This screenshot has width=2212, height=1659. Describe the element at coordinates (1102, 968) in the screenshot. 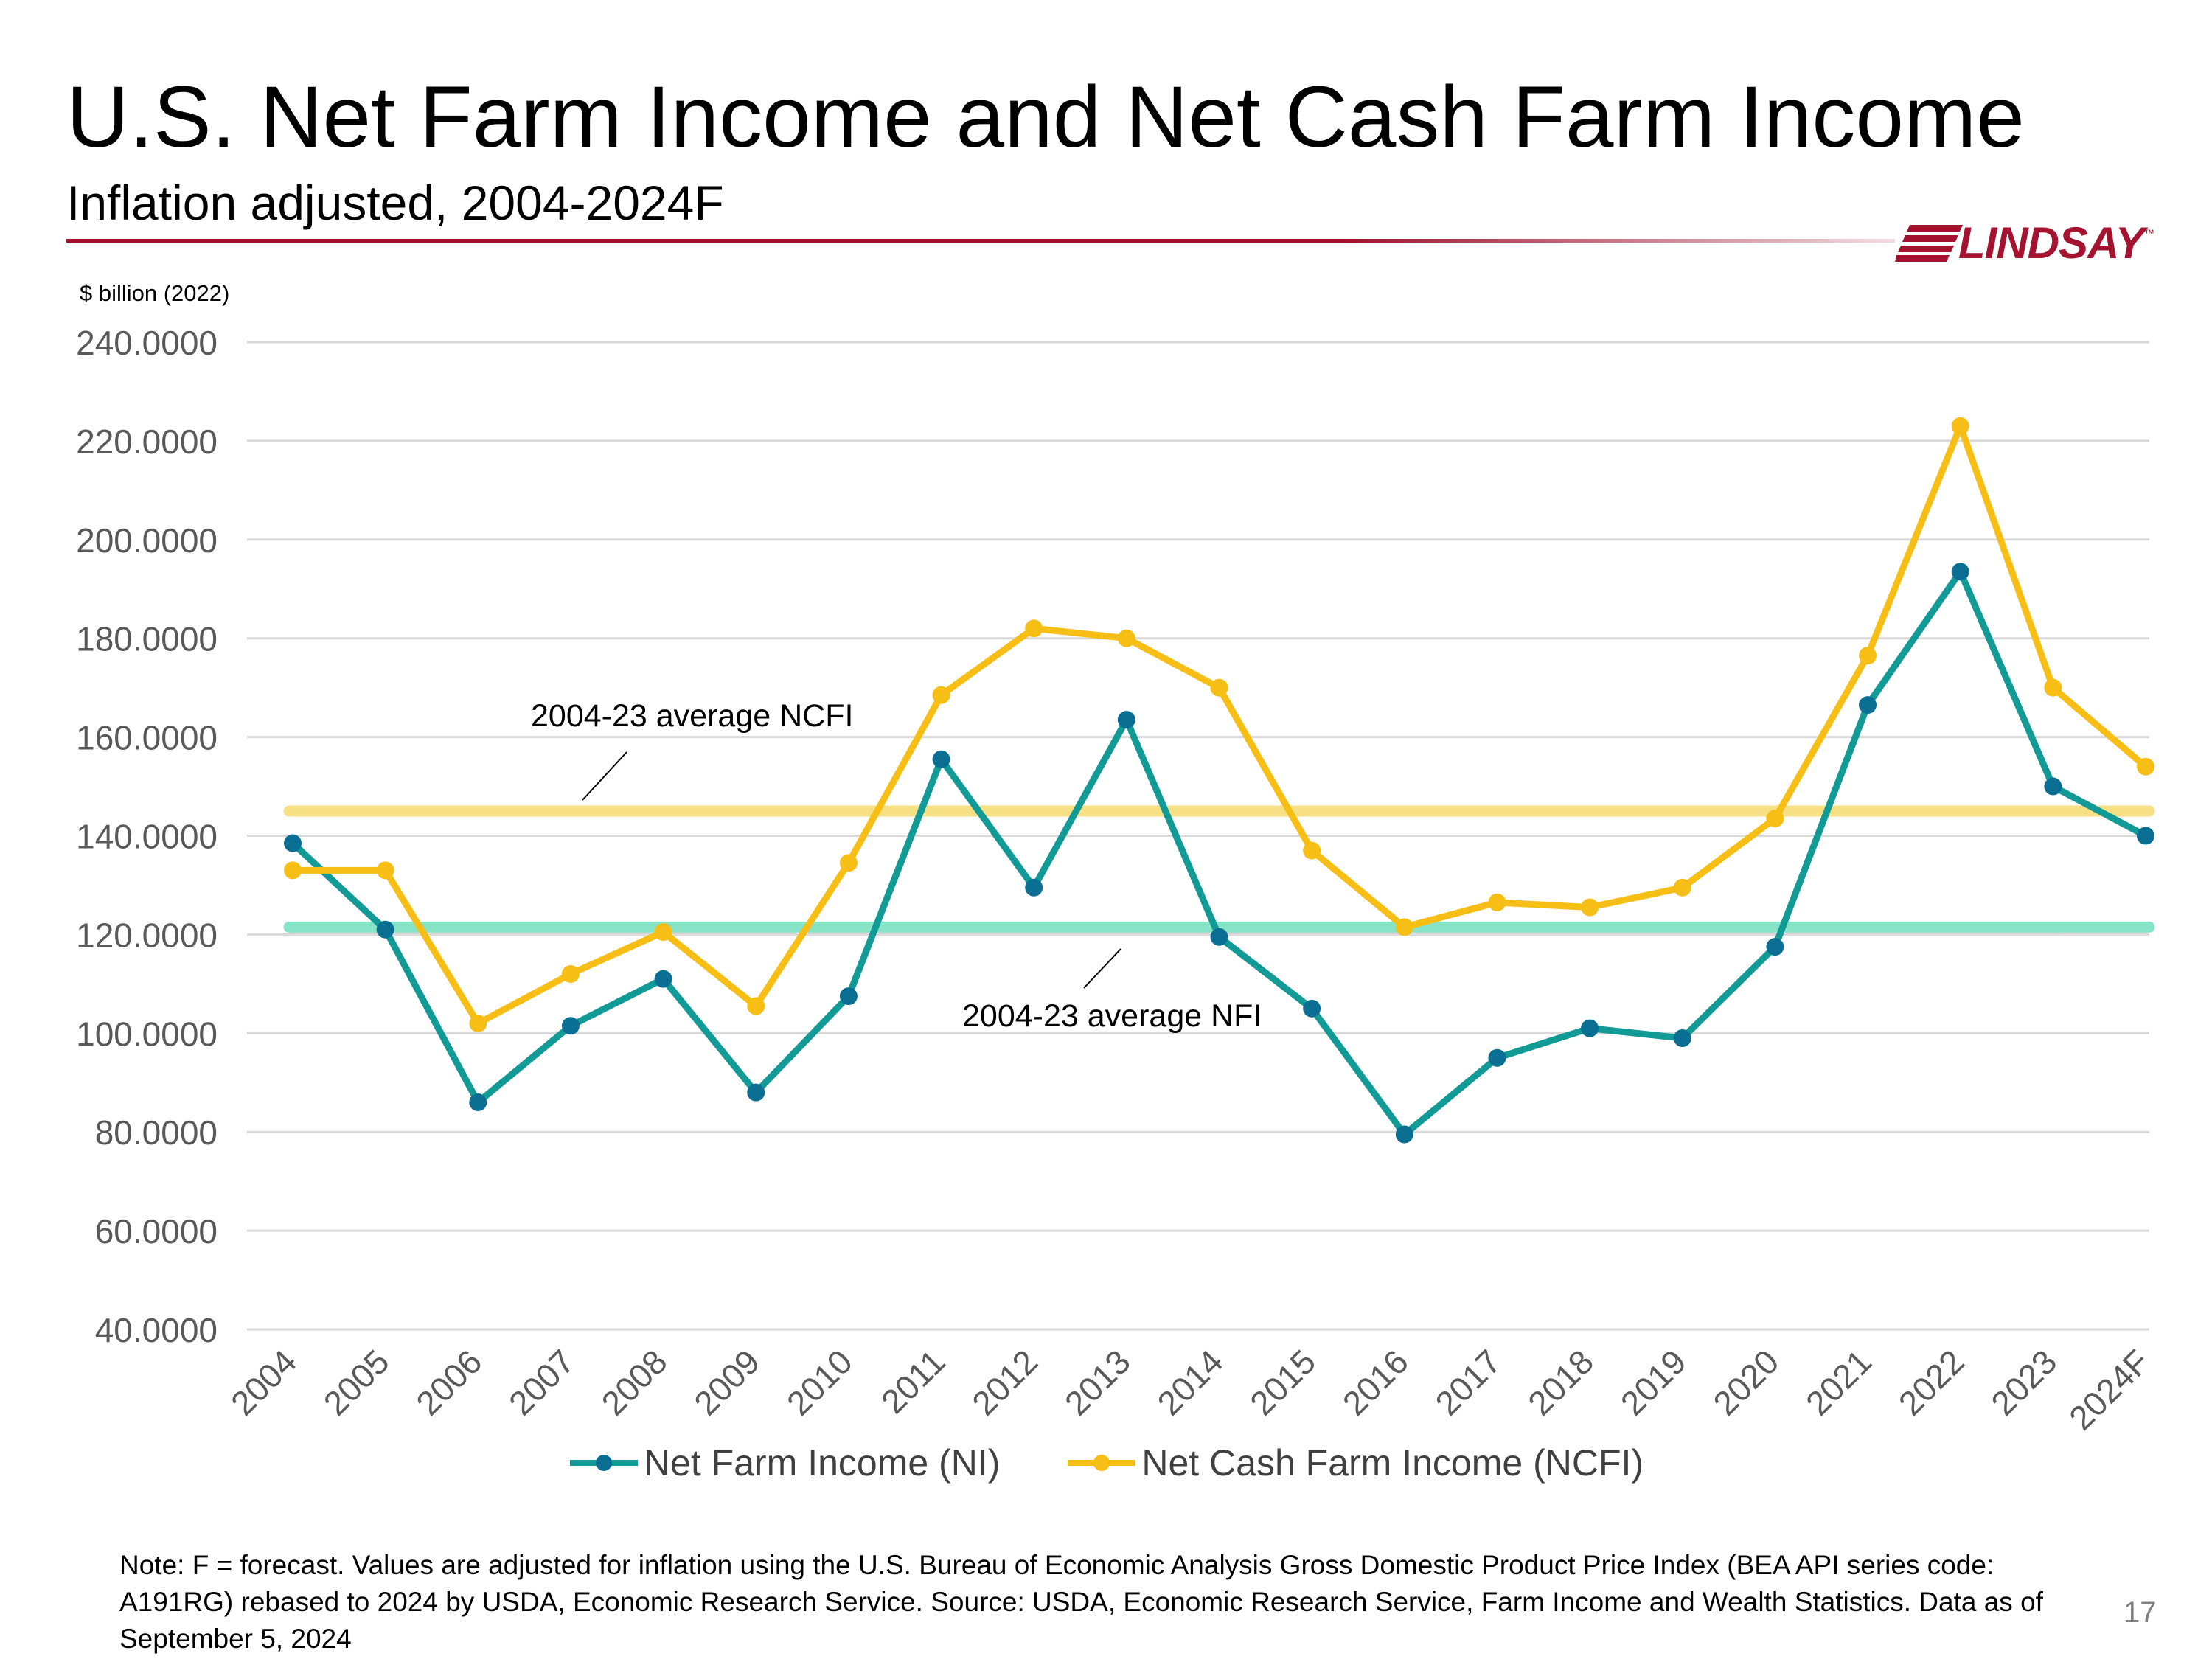

I see `annotation-leader-nfi` at that location.